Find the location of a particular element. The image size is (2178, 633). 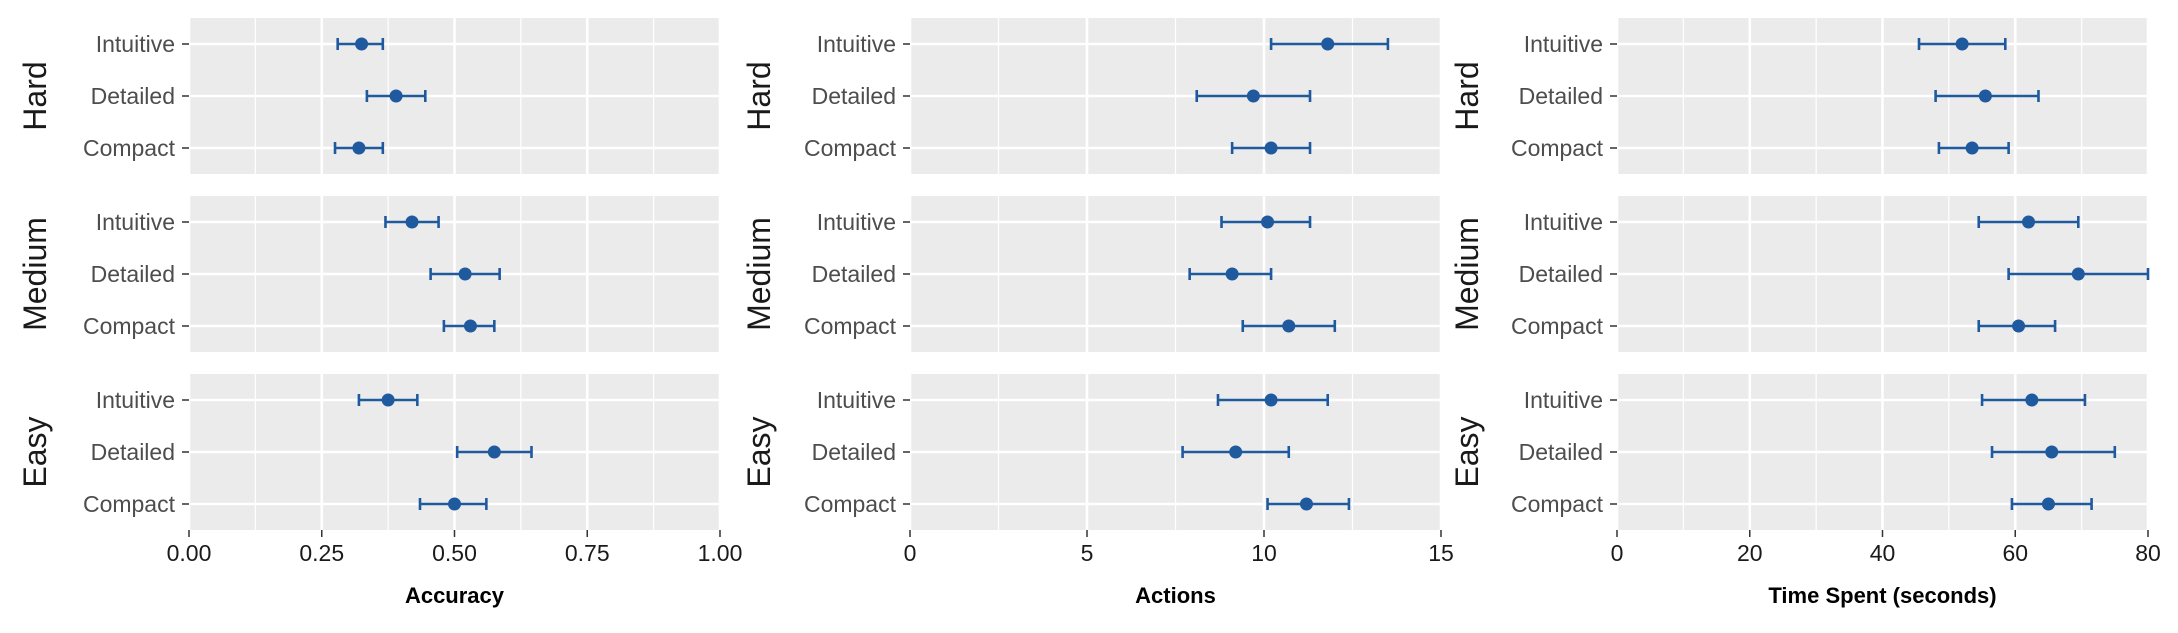

x-tick-label: 0.50 is located at coordinates (454, 553).